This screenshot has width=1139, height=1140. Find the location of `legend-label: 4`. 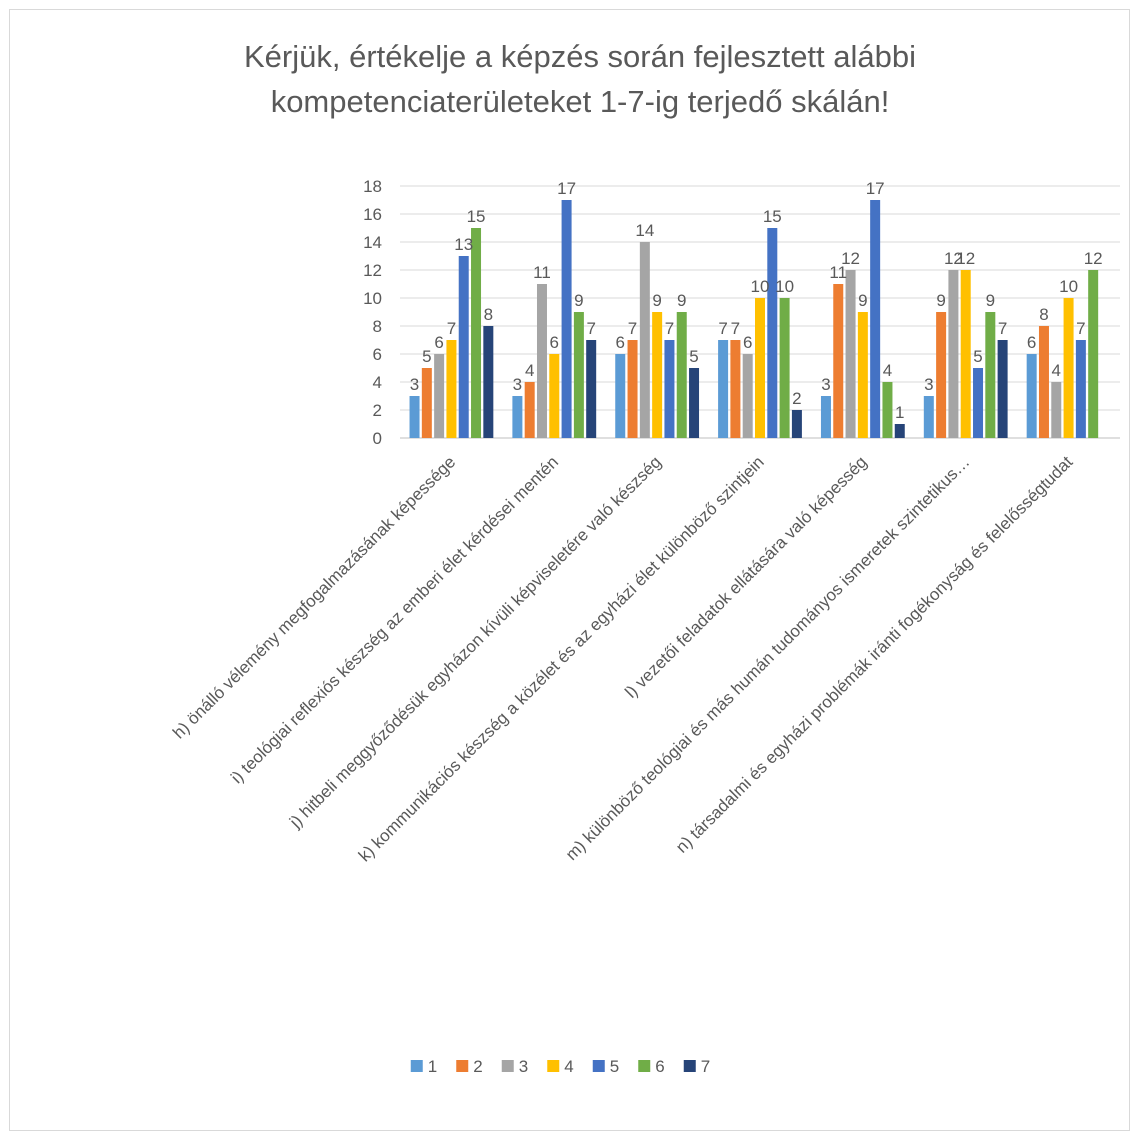

legend-label: 4 is located at coordinates (568, 1066).